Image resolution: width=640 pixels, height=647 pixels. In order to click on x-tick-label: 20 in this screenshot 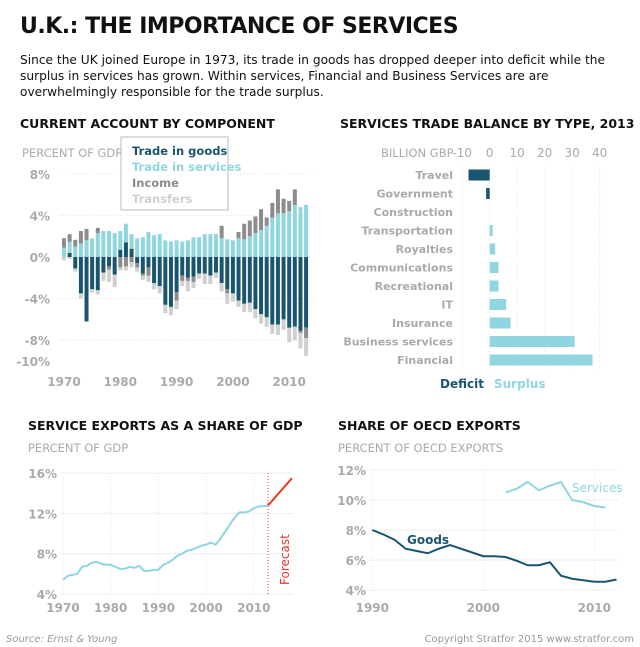, I will do `click(544, 153)`.